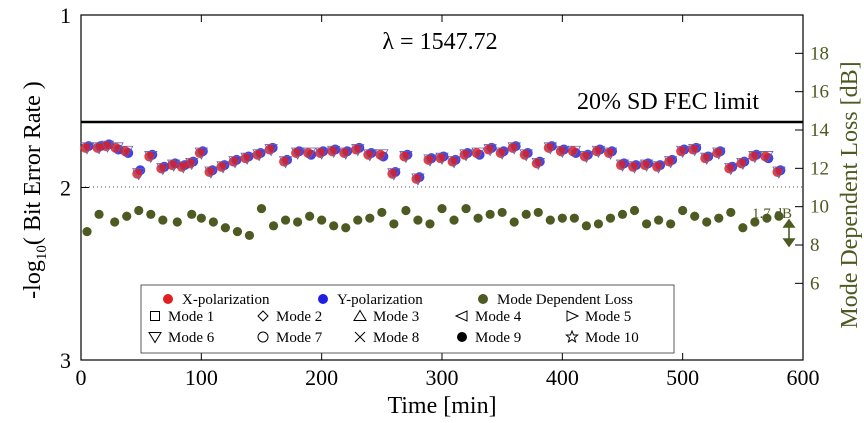 Image resolution: width=864 pixels, height=423 pixels. Describe the element at coordinates (819, 92) in the screenshot. I see `y-tick-label-right: 16` at that location.